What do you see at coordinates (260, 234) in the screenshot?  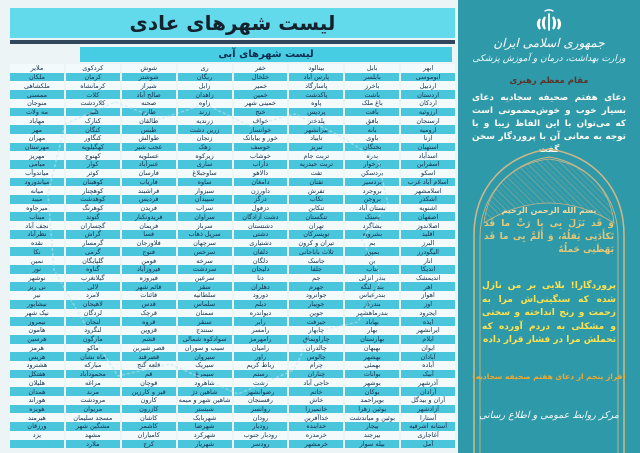 I see `city-cell: دشتی` at bounding box center [260, 234].